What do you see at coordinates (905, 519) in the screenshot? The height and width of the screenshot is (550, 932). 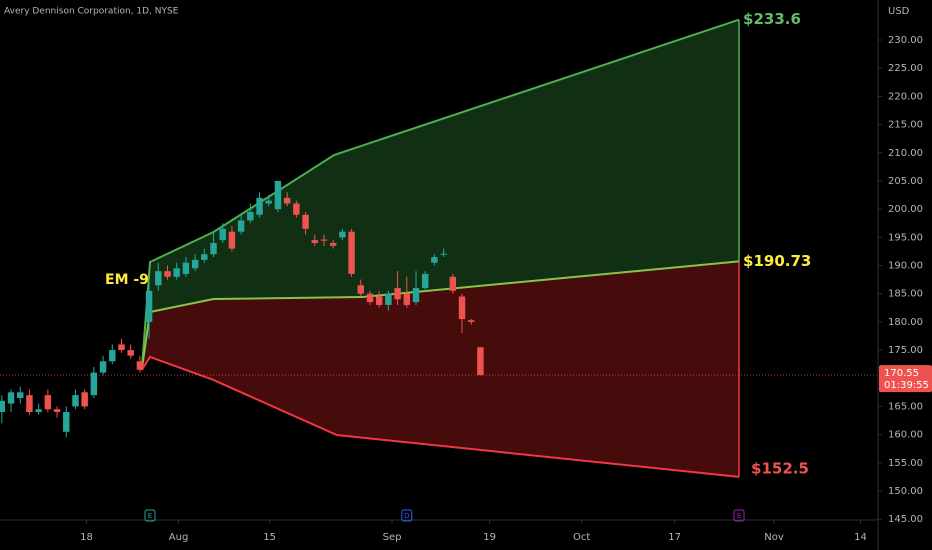 I see `y-tick-label: 145.00` at bounding box center [905, 519].